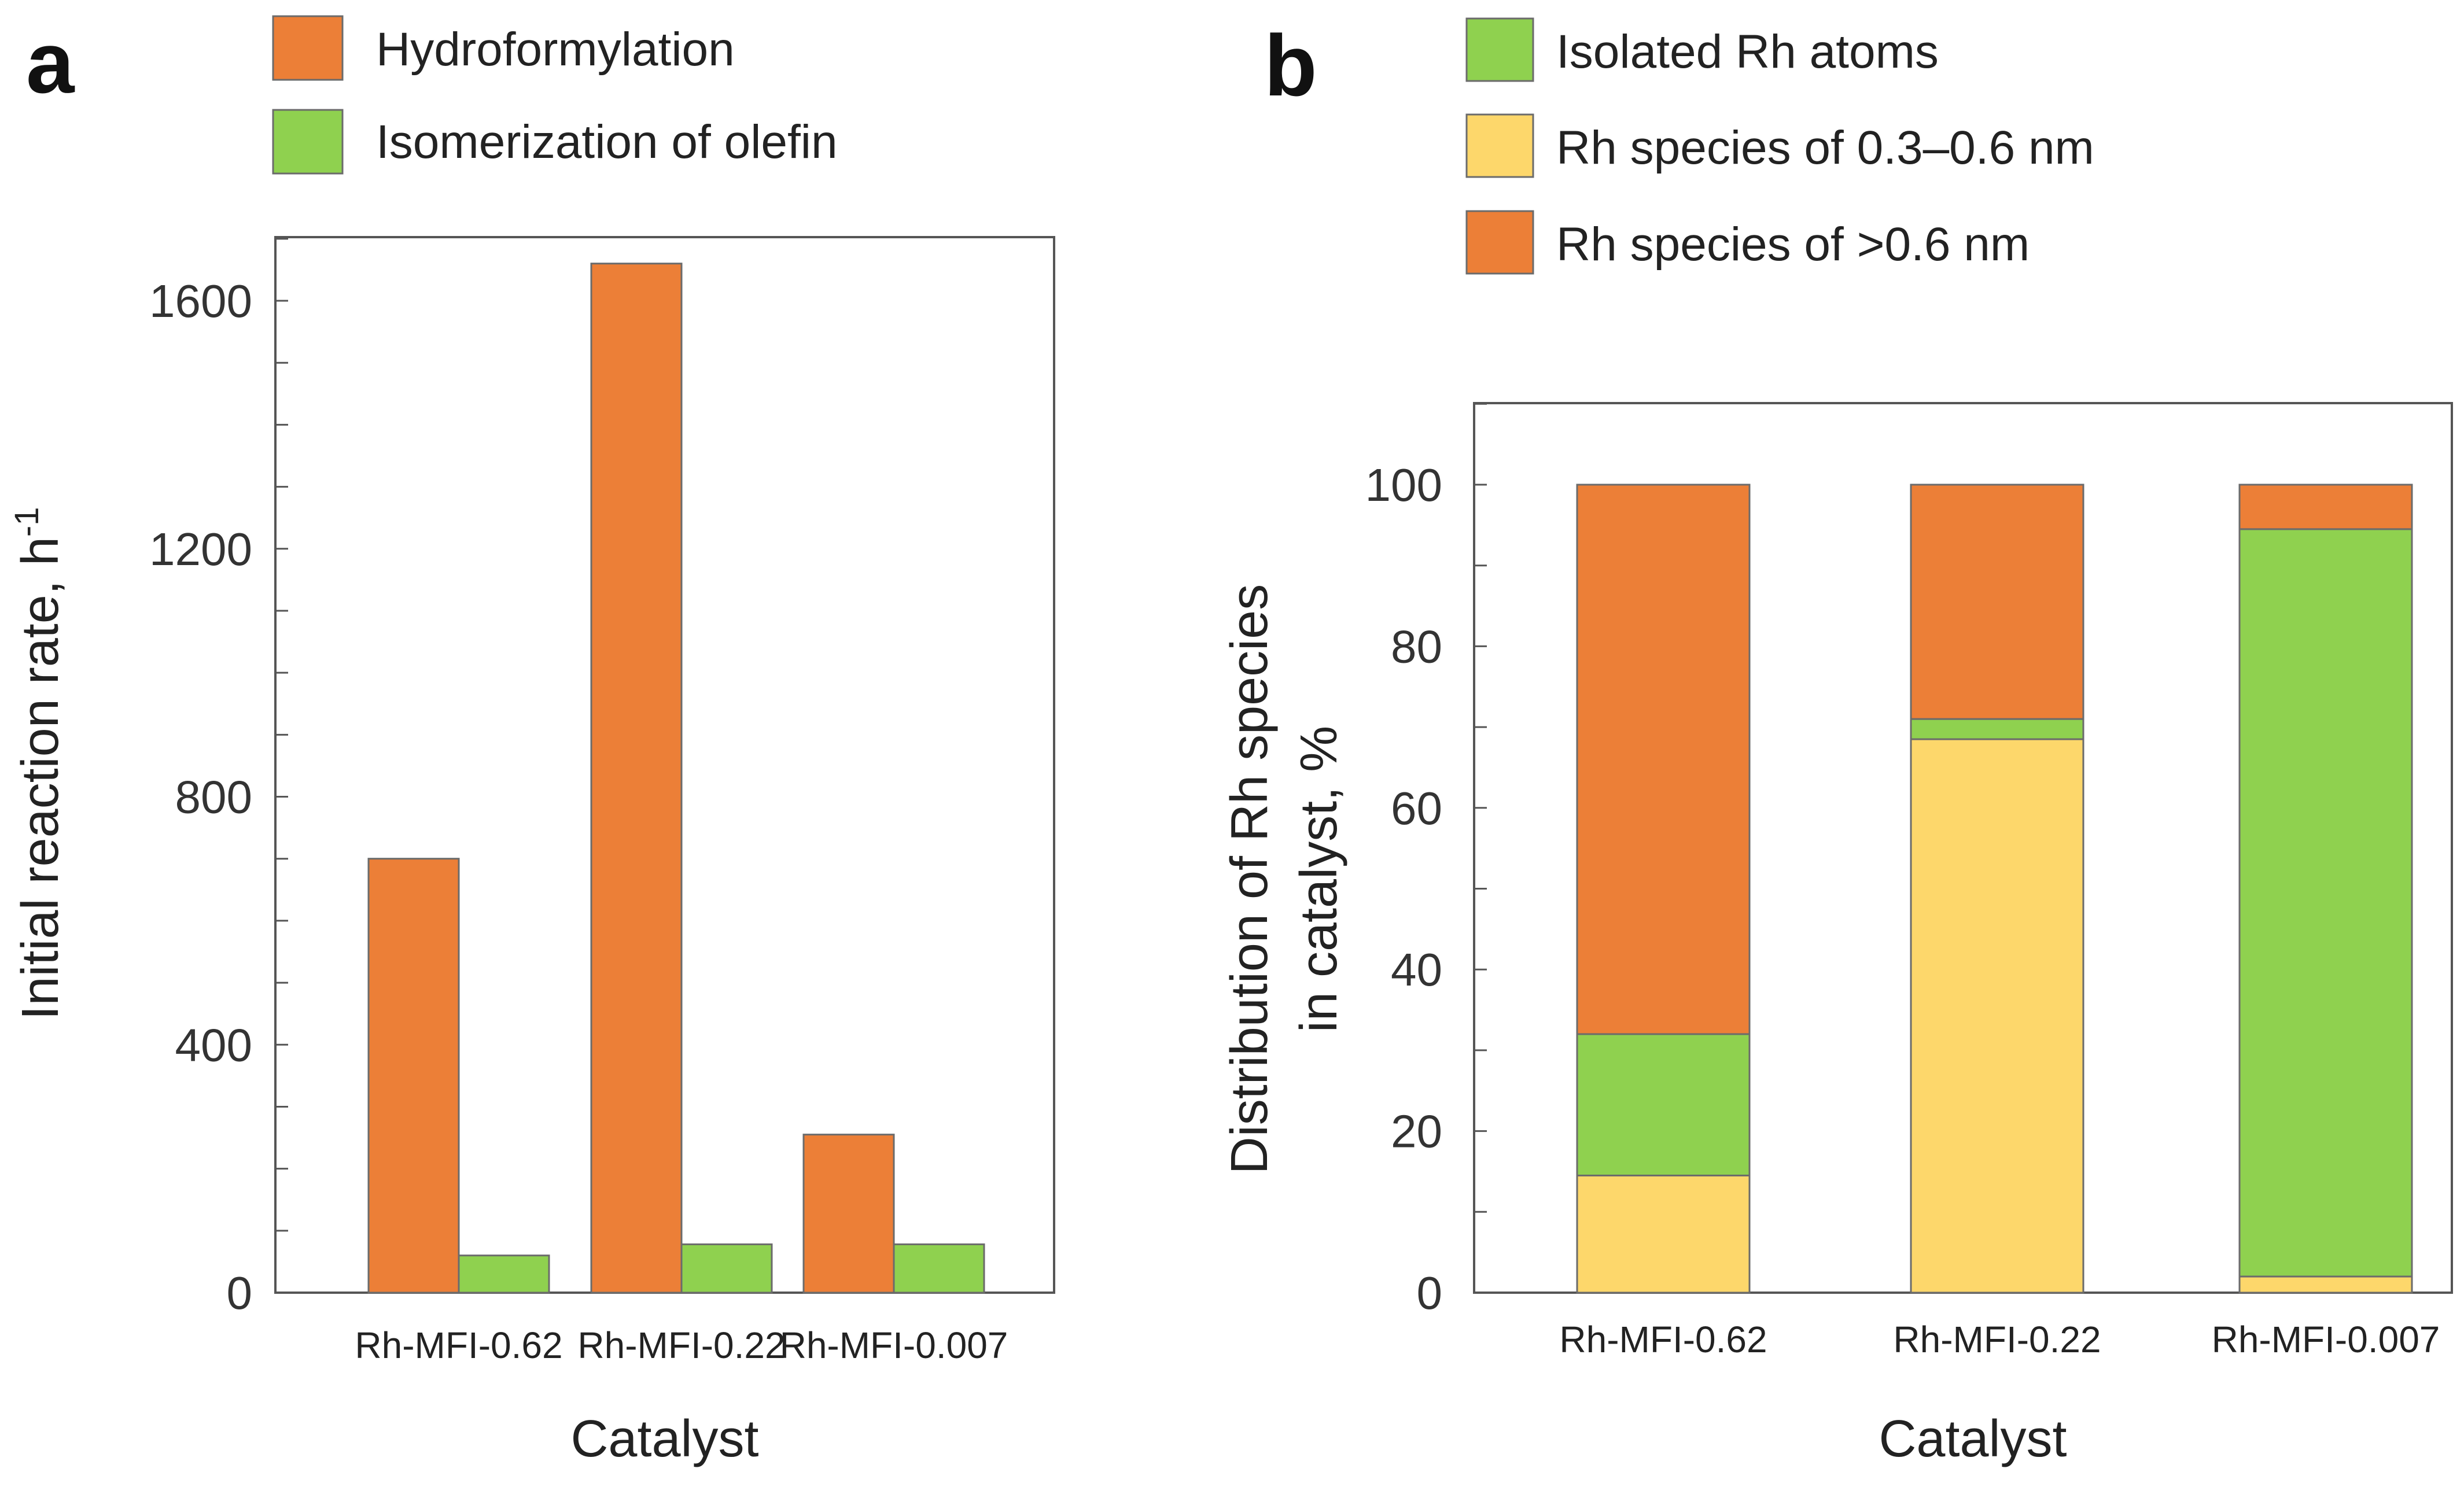 The image size is (2464, 1487). Describe the element at coordinates (1499, 242) in the screenshot. I see `legend-swatch-rh-gt06` at that location.